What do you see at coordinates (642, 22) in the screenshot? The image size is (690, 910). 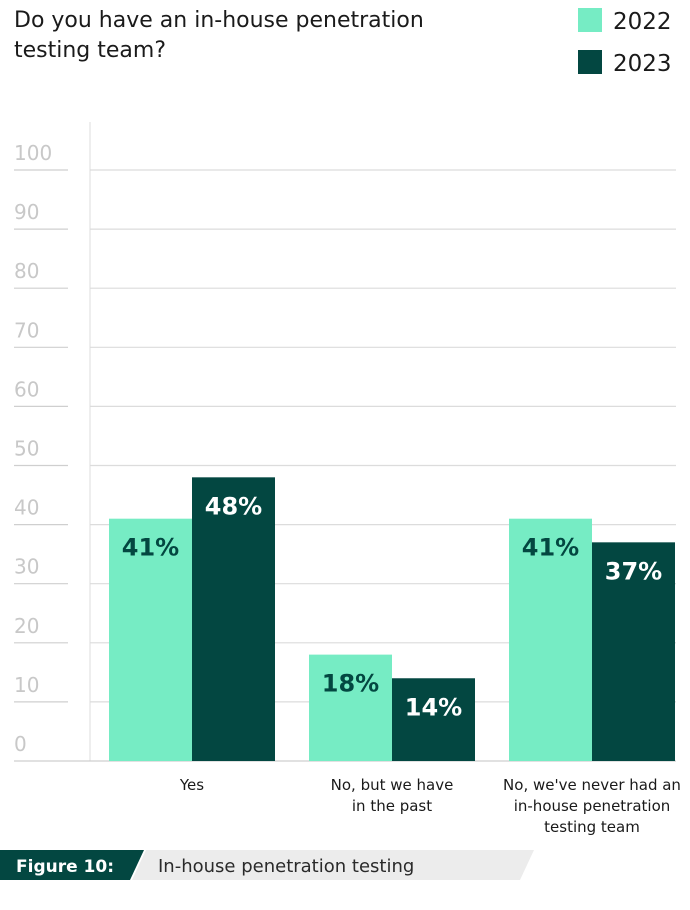 I see `legend-label-2022: 2022` at bounding box center [642, 22].